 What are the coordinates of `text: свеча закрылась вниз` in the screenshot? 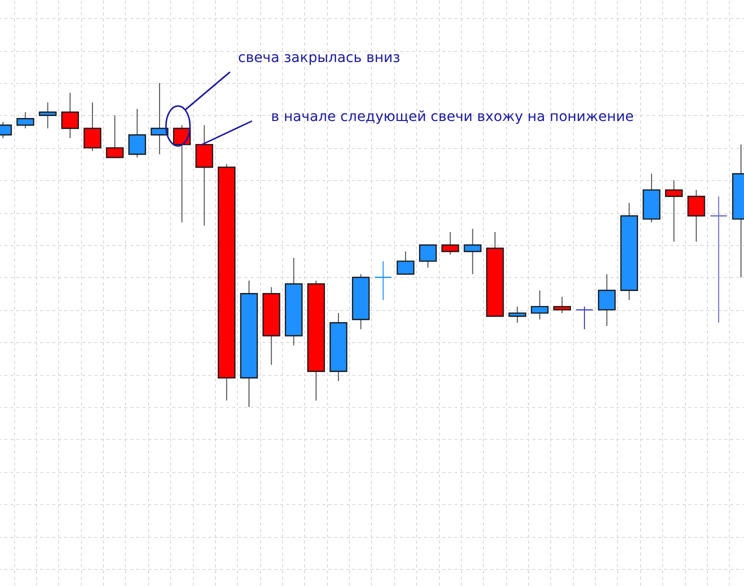 It's located at (319, 58).